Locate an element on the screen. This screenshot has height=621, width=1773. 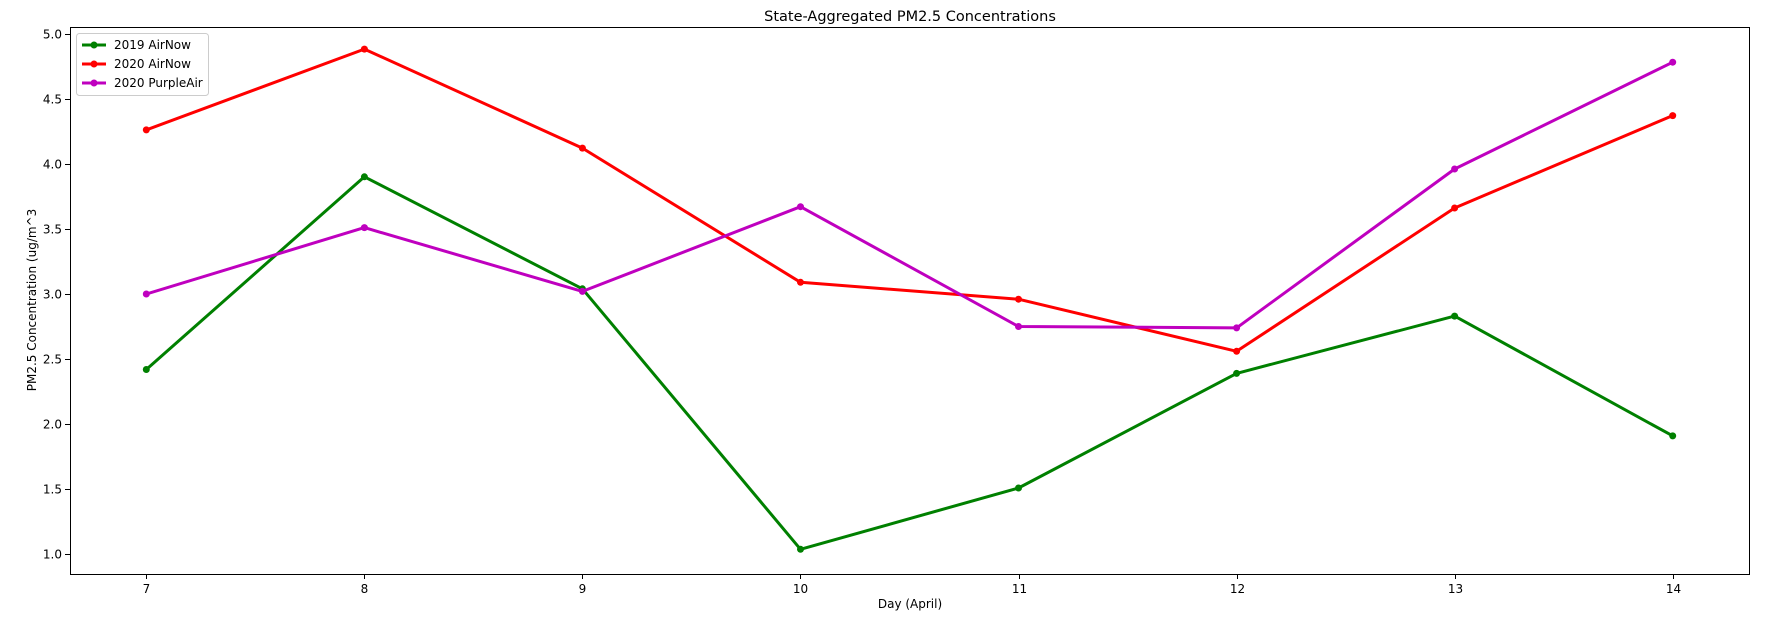
x-tick-label: 7 is located at coordinates (147, 589).